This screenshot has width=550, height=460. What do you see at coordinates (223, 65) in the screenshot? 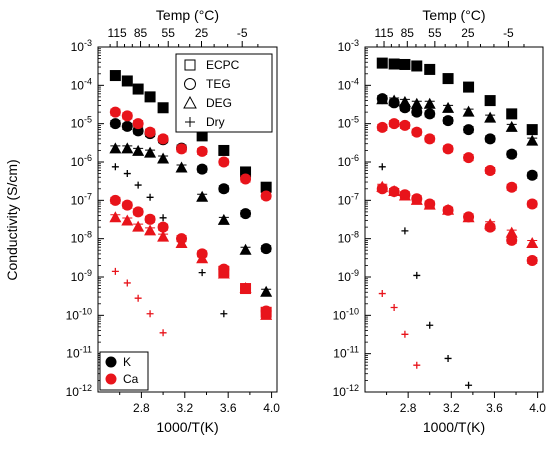
I see `legend-label: ECPC` at bounding box center [223, 65].